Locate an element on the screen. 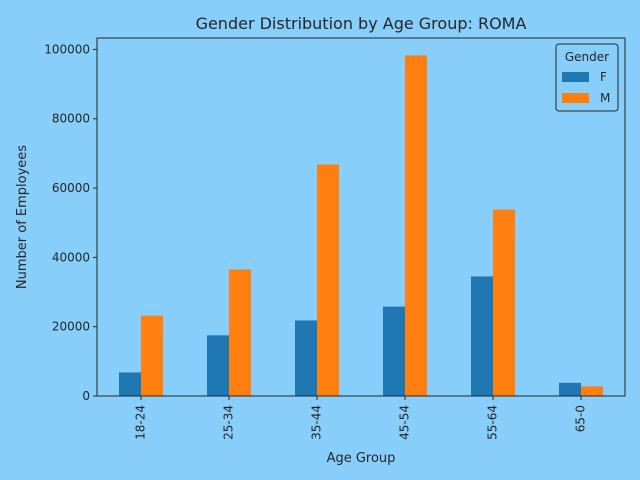 This screenshot has height=480, width=640. x-tick-label: 25-34 is located at coordinates (229, 422).